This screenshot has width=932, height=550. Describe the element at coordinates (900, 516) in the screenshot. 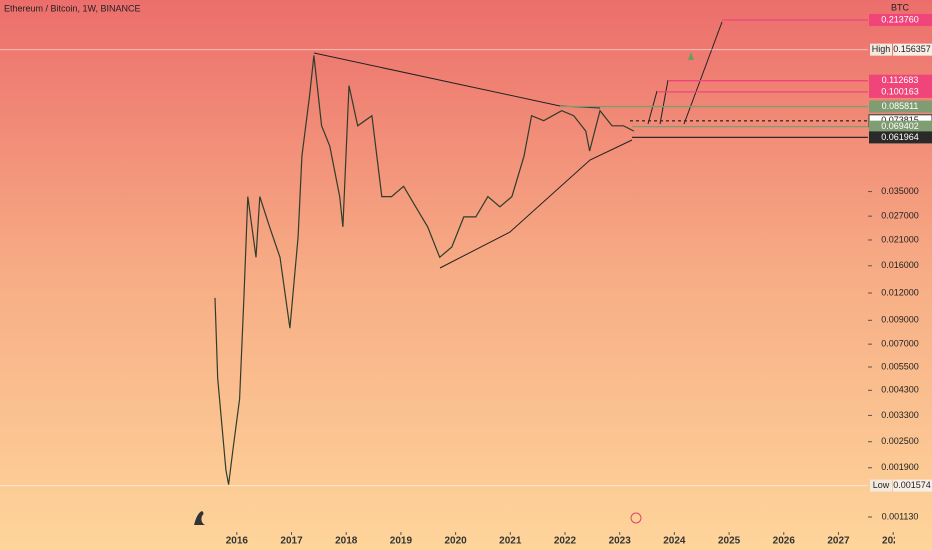

I see `y-tick-label: 0.001130` at that location.